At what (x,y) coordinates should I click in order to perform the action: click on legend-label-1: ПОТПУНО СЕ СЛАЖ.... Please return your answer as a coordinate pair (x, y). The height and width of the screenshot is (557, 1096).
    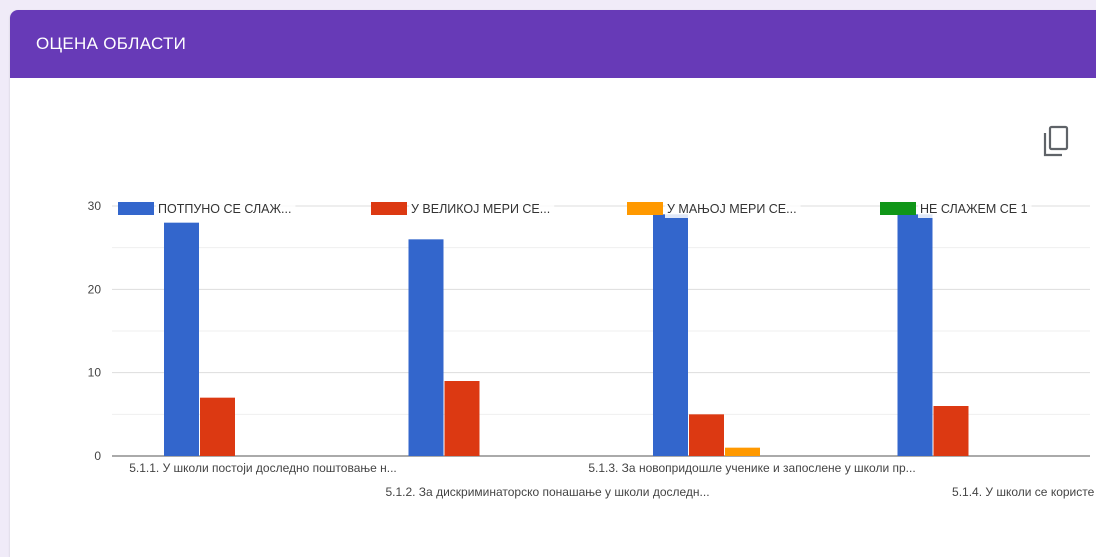
    Looking at the image, I should click on (224, 209).